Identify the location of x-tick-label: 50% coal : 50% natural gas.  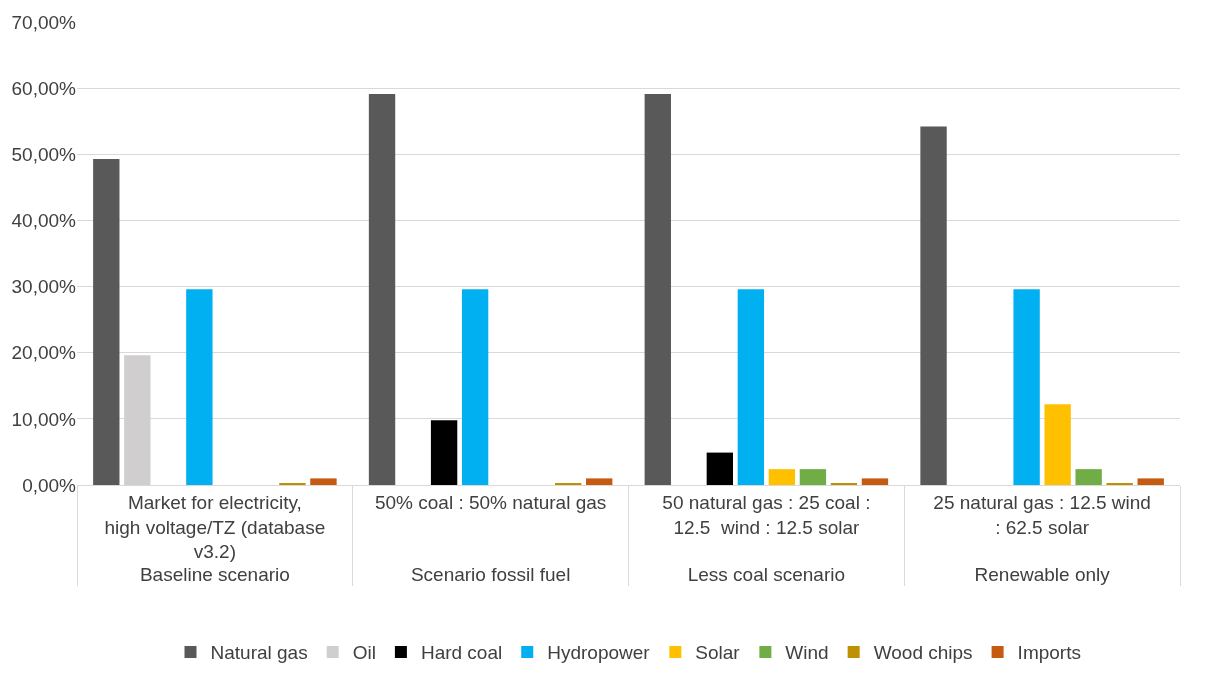
(490, 502).